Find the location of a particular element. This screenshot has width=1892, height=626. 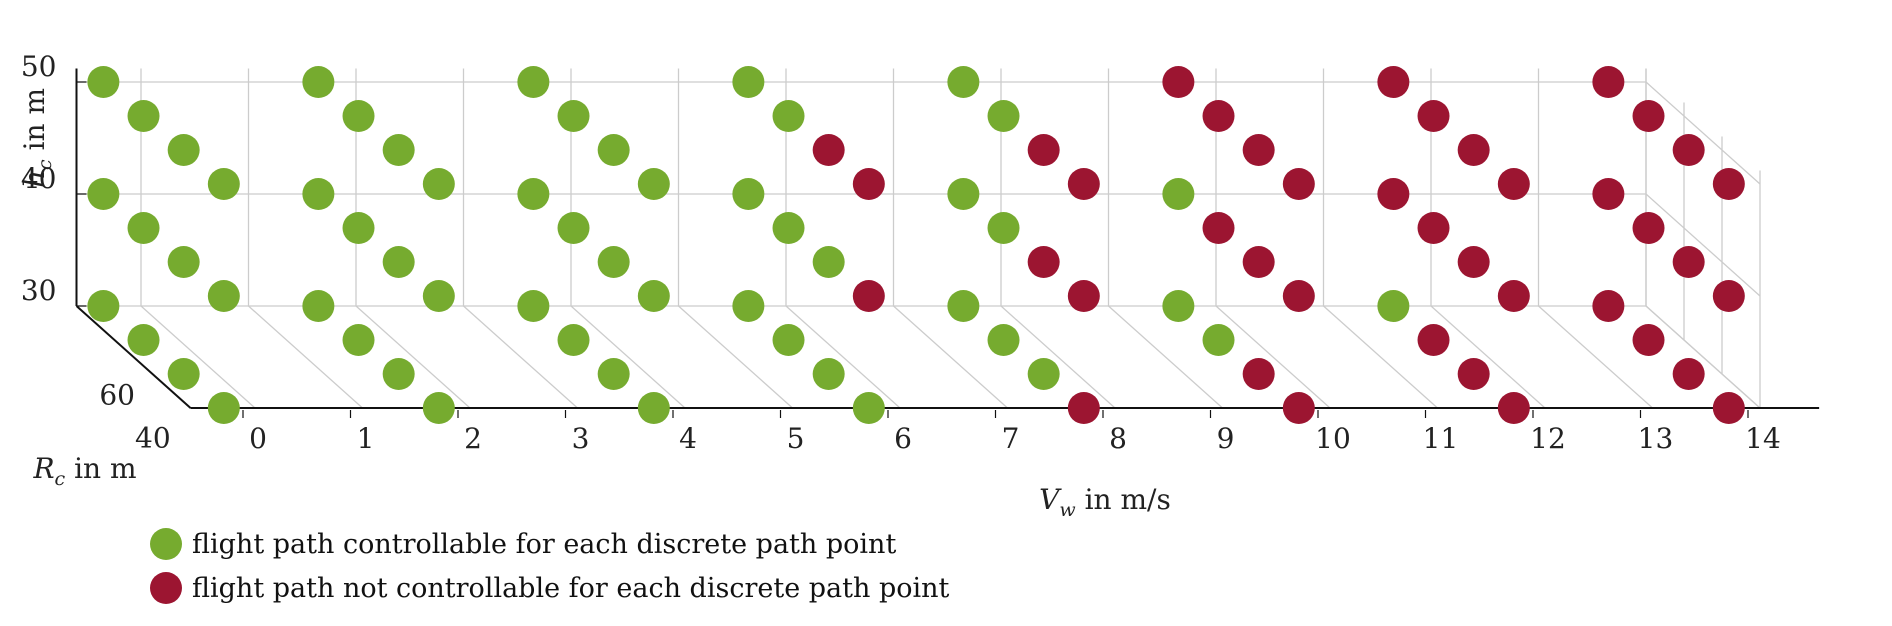

x-tick-label: 10 is located at coordinates (1333, 438).